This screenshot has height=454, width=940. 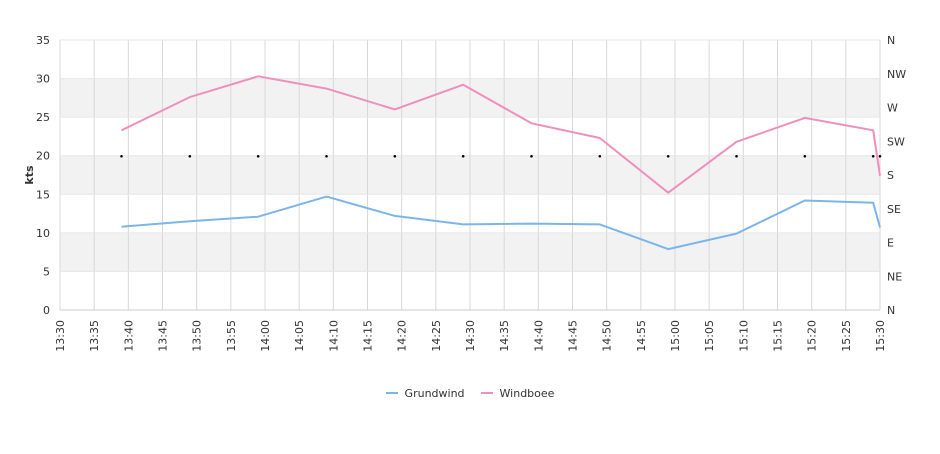 I want to click on y-tick-label: 5, so click(x=46, y=271).